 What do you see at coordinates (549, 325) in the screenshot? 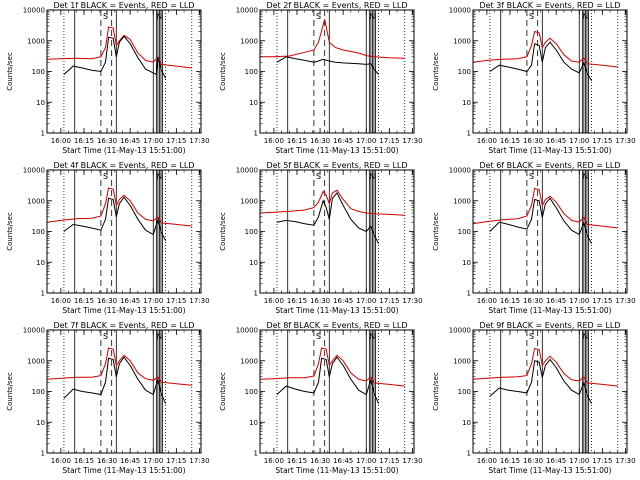
I see `chart-title: Det 9f BLACK = Events, RED = LLD` at bounding box center [549, 325].